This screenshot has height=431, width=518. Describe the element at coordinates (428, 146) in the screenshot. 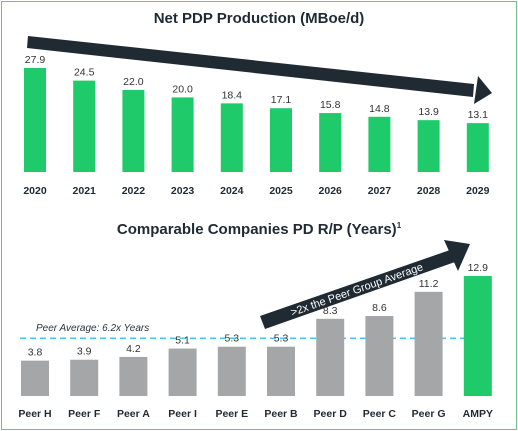

I see `bar-2028` at that location.